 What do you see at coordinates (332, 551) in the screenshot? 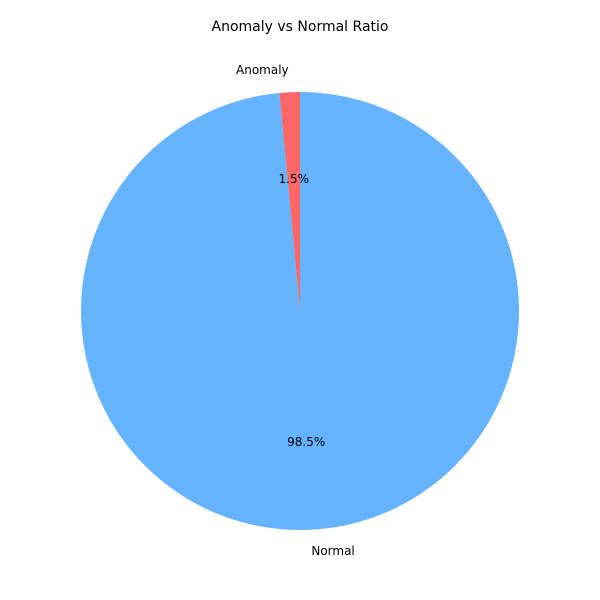
I see `slice-label-normal: Normal` at bounding box center [332, 551].